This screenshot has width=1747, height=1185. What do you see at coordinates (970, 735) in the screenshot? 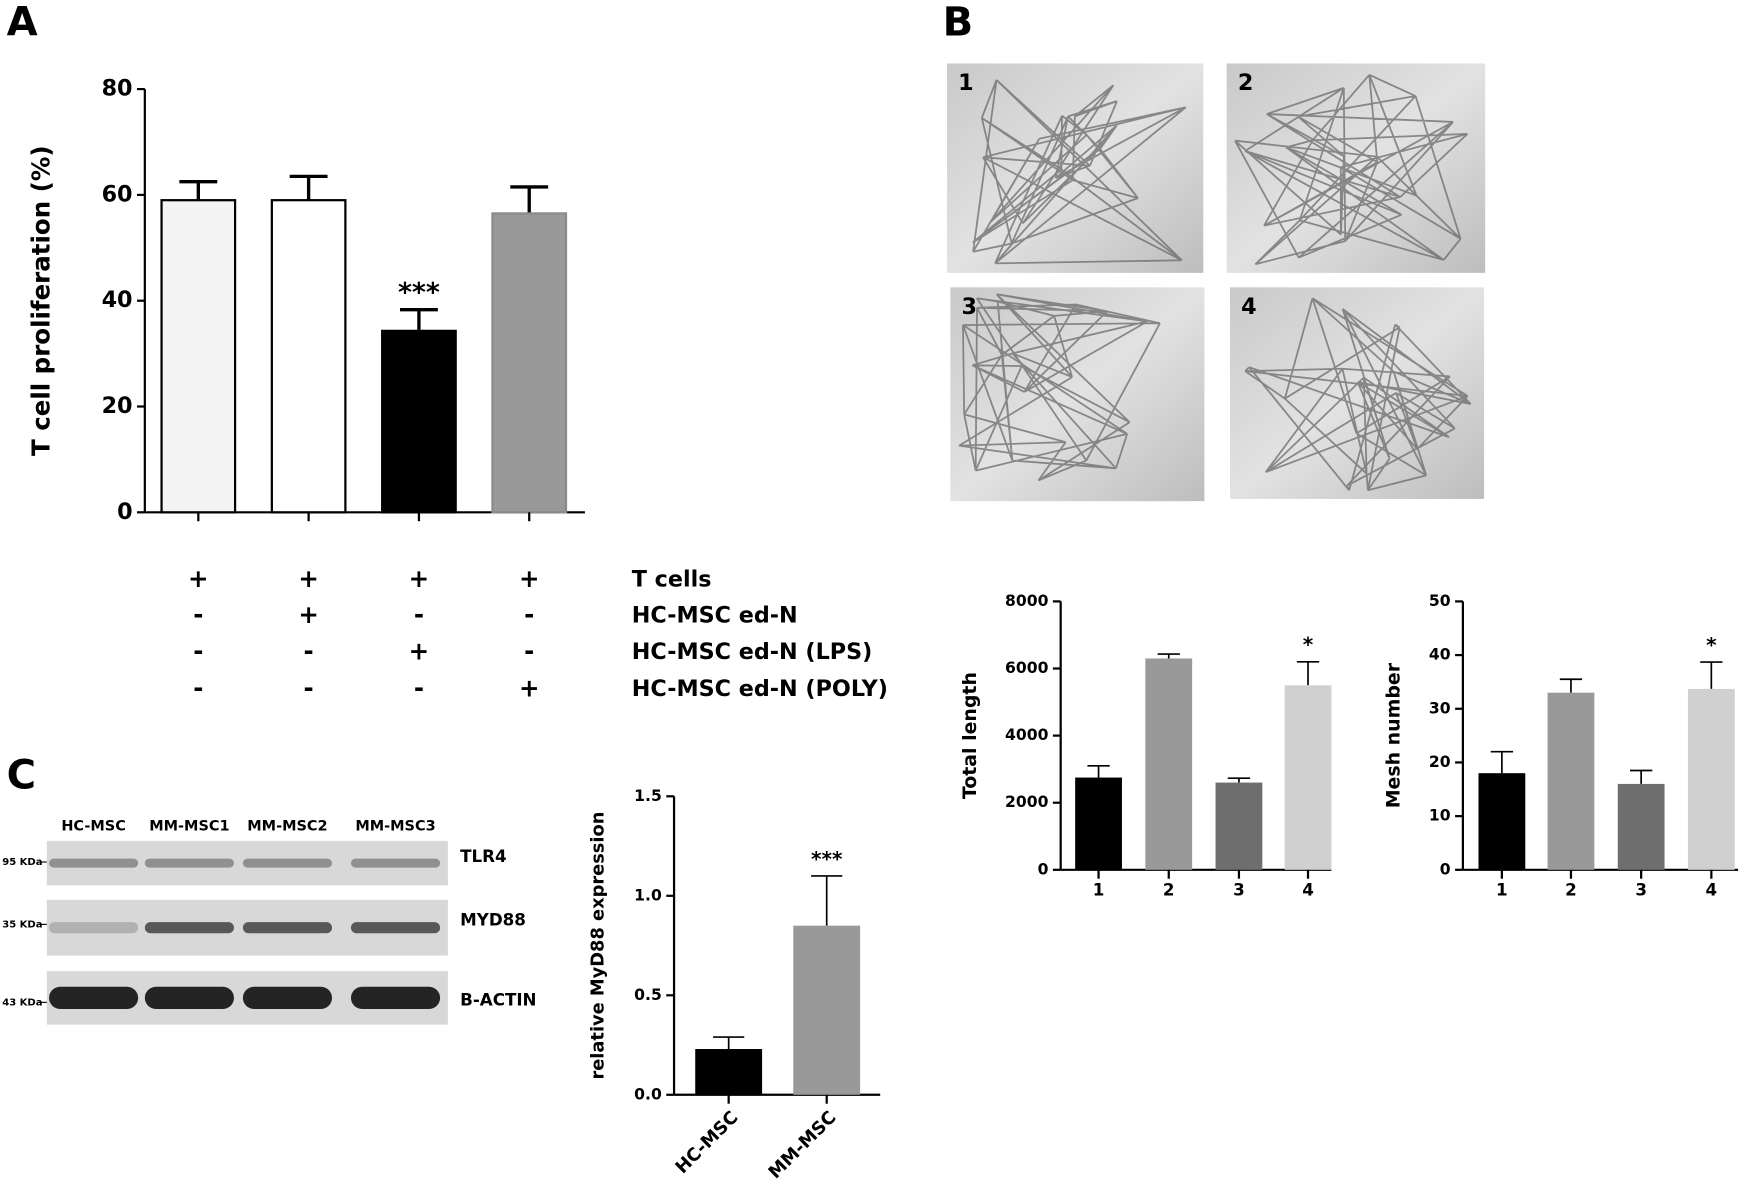
I see `y-axis-label: Total length` at bounding box center [970, 735].